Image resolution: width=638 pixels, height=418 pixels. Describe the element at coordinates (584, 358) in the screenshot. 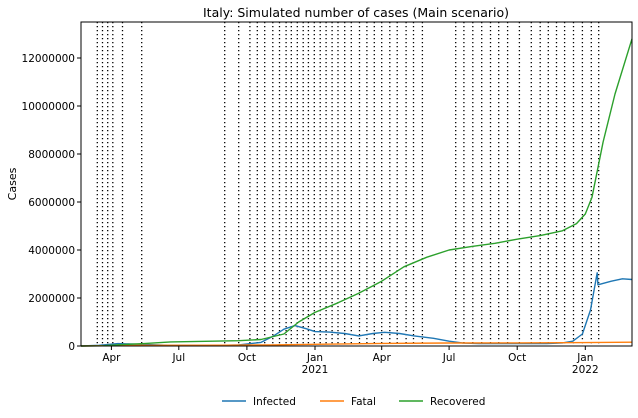

I see `x-tick-label-7: Jan` at that location.